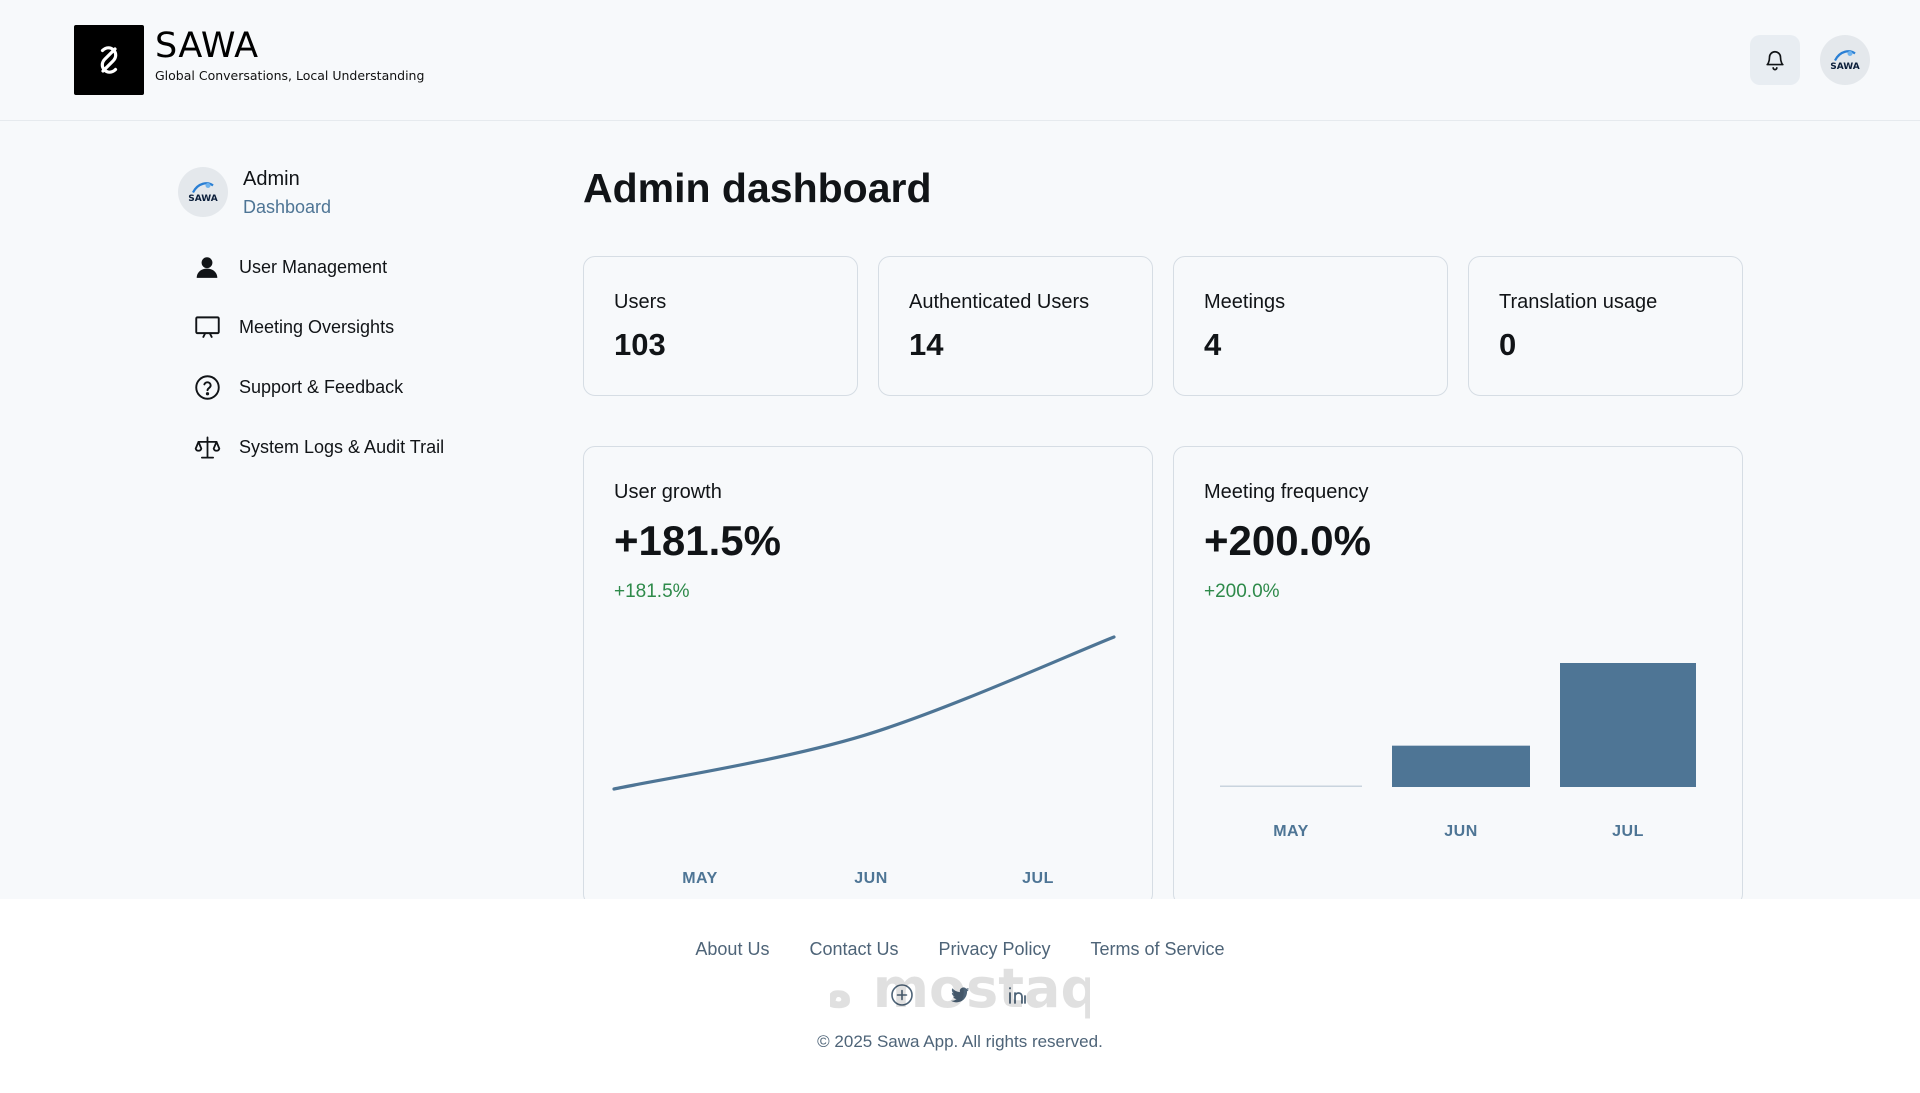 The width and height of the screenshot is (1920, 1093). Describe the element at coordinates (668, 492) in the screenshot. I see `chart-title: User growth` at that location.